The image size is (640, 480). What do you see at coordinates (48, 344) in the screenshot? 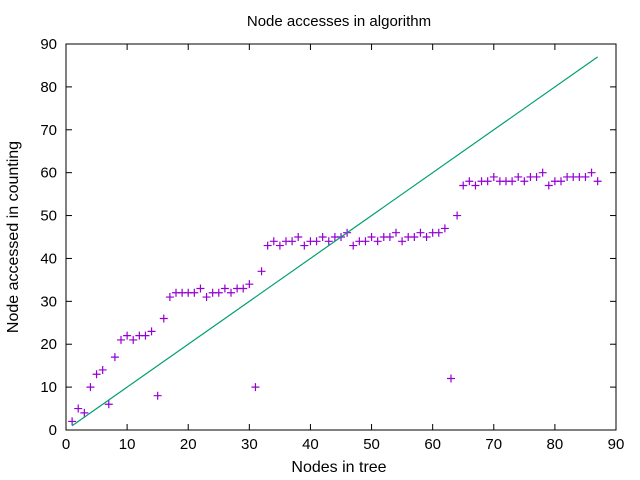
I see `y-tick-label: 20` at bounding box center [48, 344].